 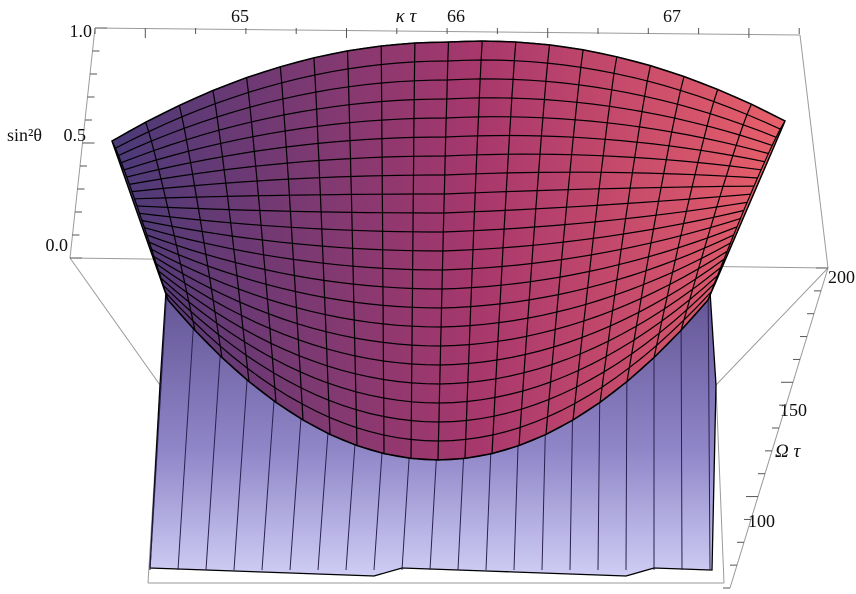 What do you see at coordinates (81, 31) in the screenshot?
I see `z-tick-label: 1.0` at bounding box center [81, 31].